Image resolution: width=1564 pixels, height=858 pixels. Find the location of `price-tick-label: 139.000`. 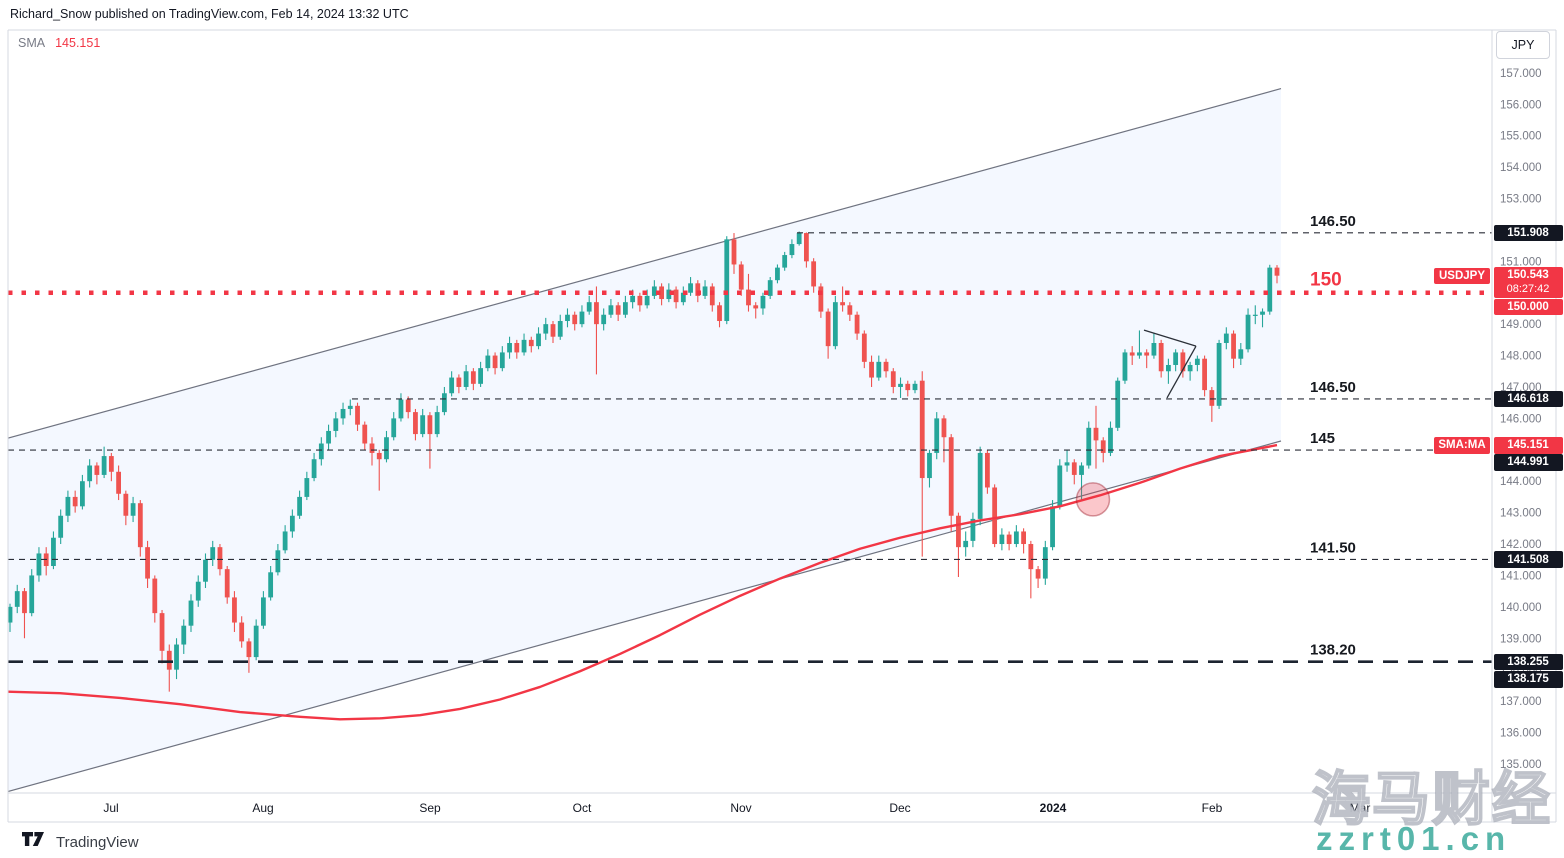

price-tick-label: 139.000 is located at coordinates (1521, 639).